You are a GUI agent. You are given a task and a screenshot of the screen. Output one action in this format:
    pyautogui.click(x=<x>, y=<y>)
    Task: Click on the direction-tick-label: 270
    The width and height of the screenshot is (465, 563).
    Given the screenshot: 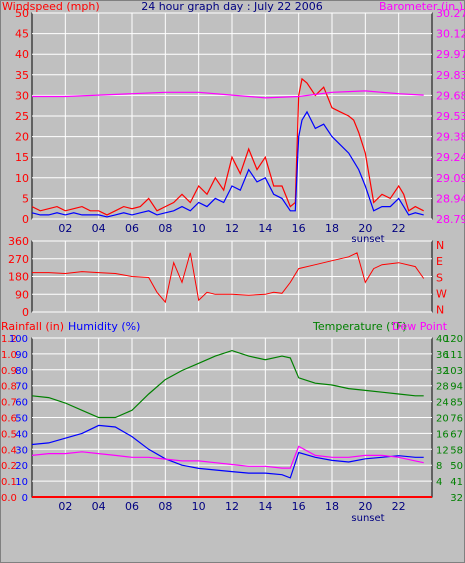 What is the action you would take?
    pyautogui.click(x=18, y=259)
    